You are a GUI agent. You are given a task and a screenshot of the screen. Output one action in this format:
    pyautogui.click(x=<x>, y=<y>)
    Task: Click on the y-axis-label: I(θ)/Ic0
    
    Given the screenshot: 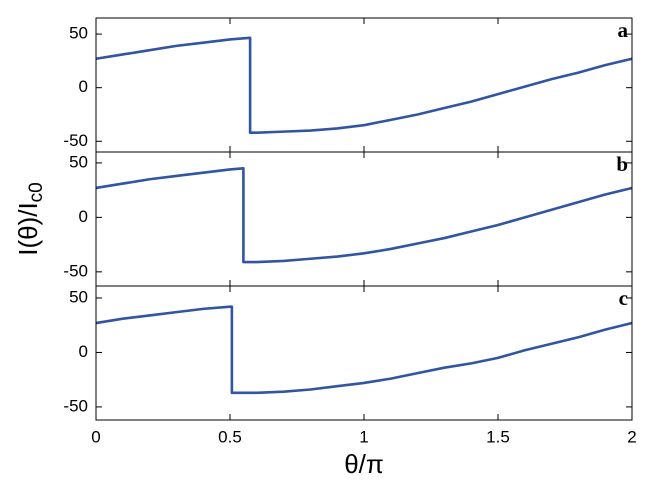 What is the action you would take?
    pyautogui.click(x=30, y=219)
    